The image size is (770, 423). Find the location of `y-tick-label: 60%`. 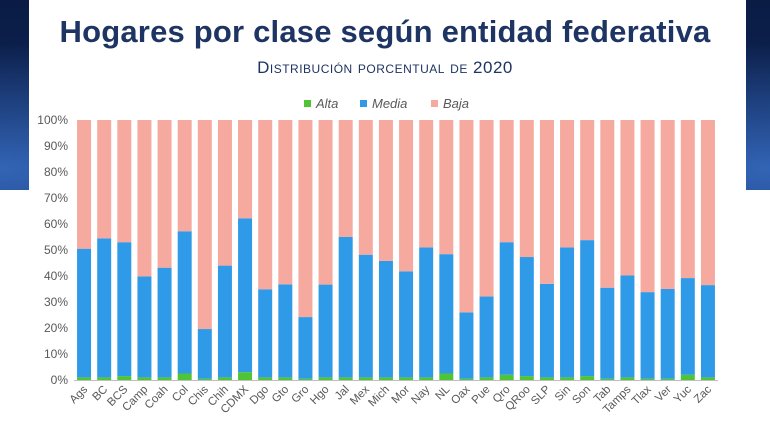

y-tick-label: 60% is located at coordinates (56, 224).